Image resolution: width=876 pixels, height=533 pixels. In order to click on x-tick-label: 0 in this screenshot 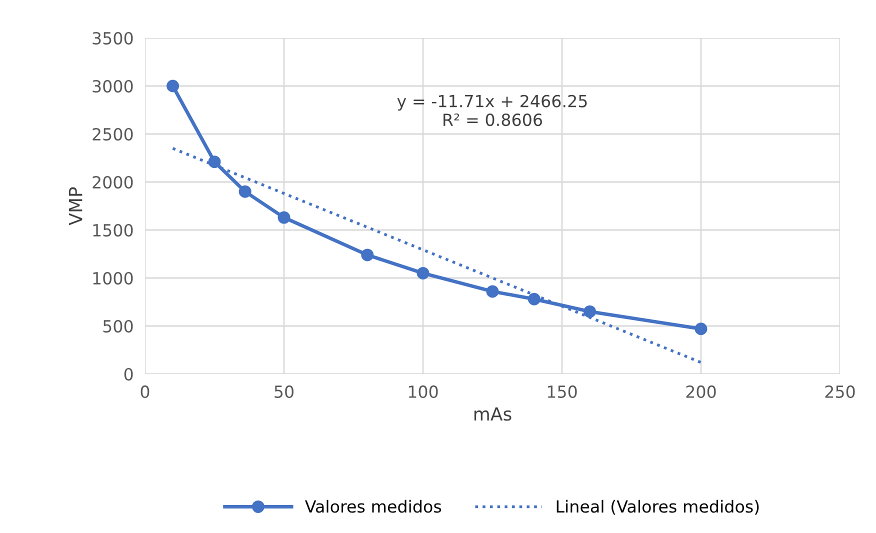, I will do `click(145, 391)`.